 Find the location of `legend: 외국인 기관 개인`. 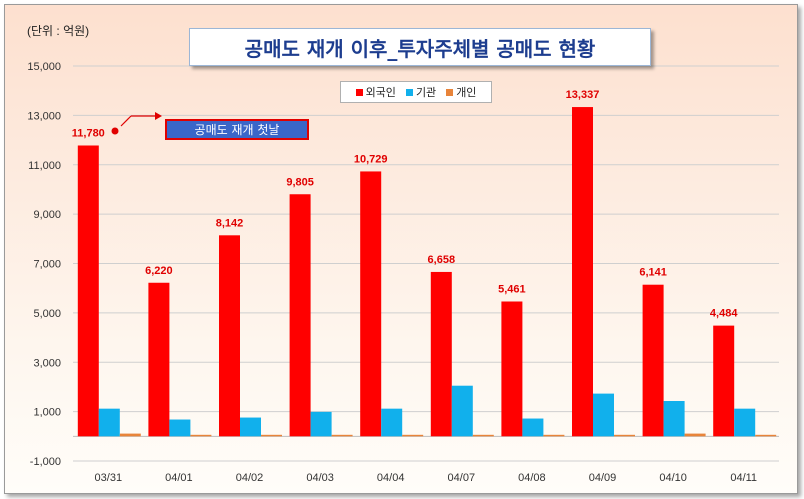

legend: 외국인 기관 개인 is located at coordinates (416, 92).